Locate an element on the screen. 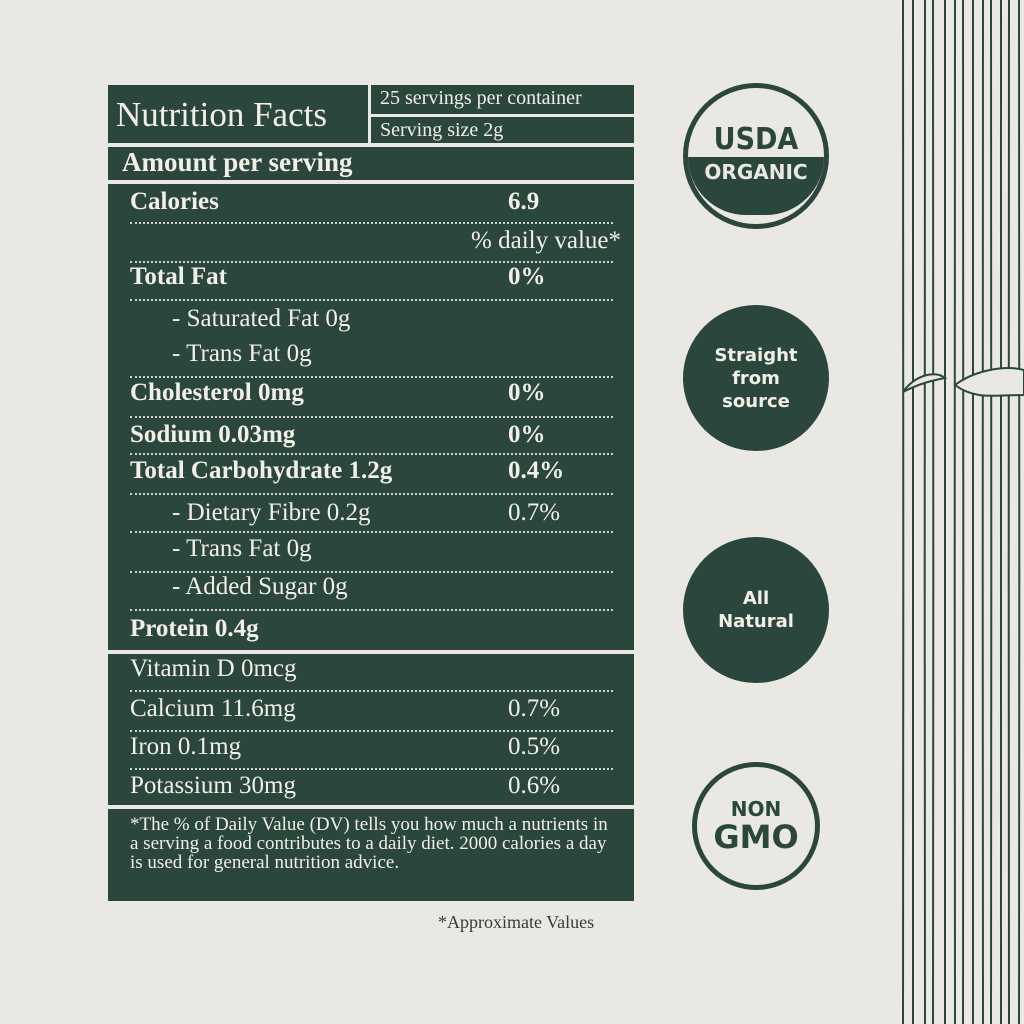 Image resolution: width=1024 pixels, height=1024 pixels. nutrient-dv: 0.4% is located at coordinates (536, 470).